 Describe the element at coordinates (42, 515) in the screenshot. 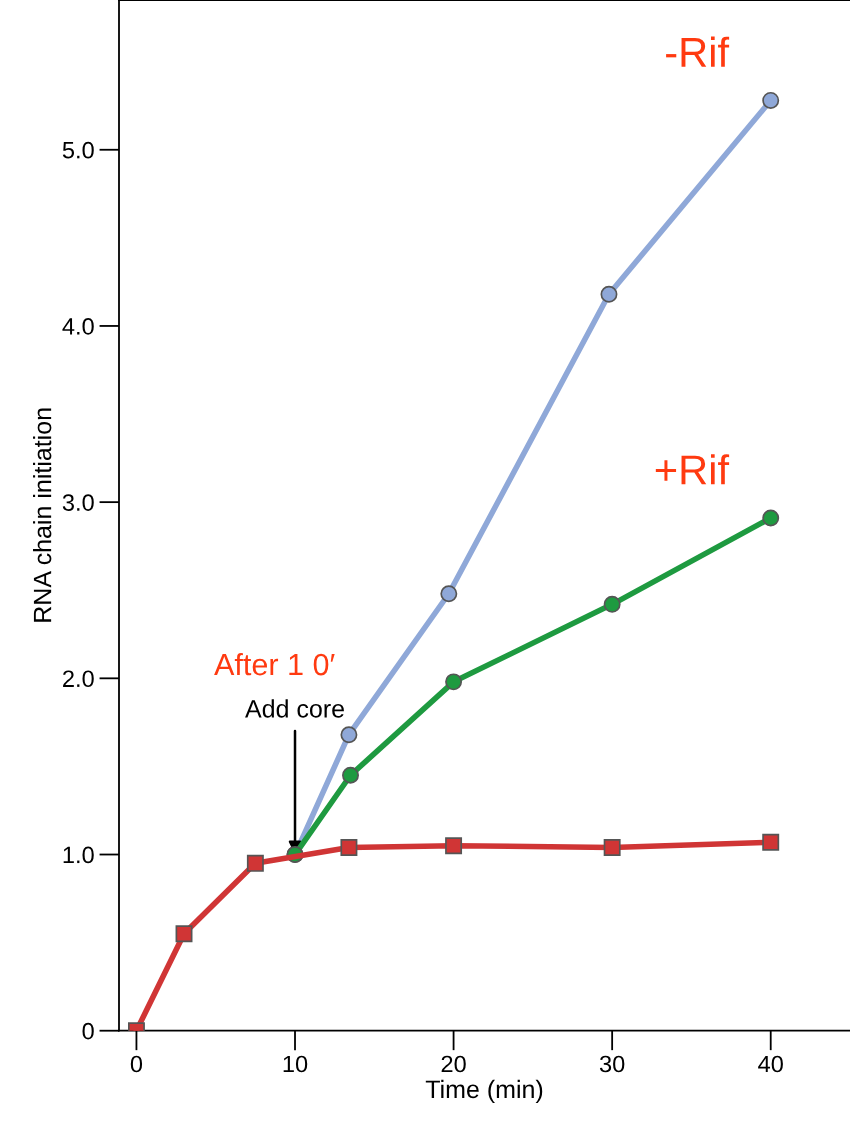

I see `y-axis-title: RNA chain initiation` at that location.